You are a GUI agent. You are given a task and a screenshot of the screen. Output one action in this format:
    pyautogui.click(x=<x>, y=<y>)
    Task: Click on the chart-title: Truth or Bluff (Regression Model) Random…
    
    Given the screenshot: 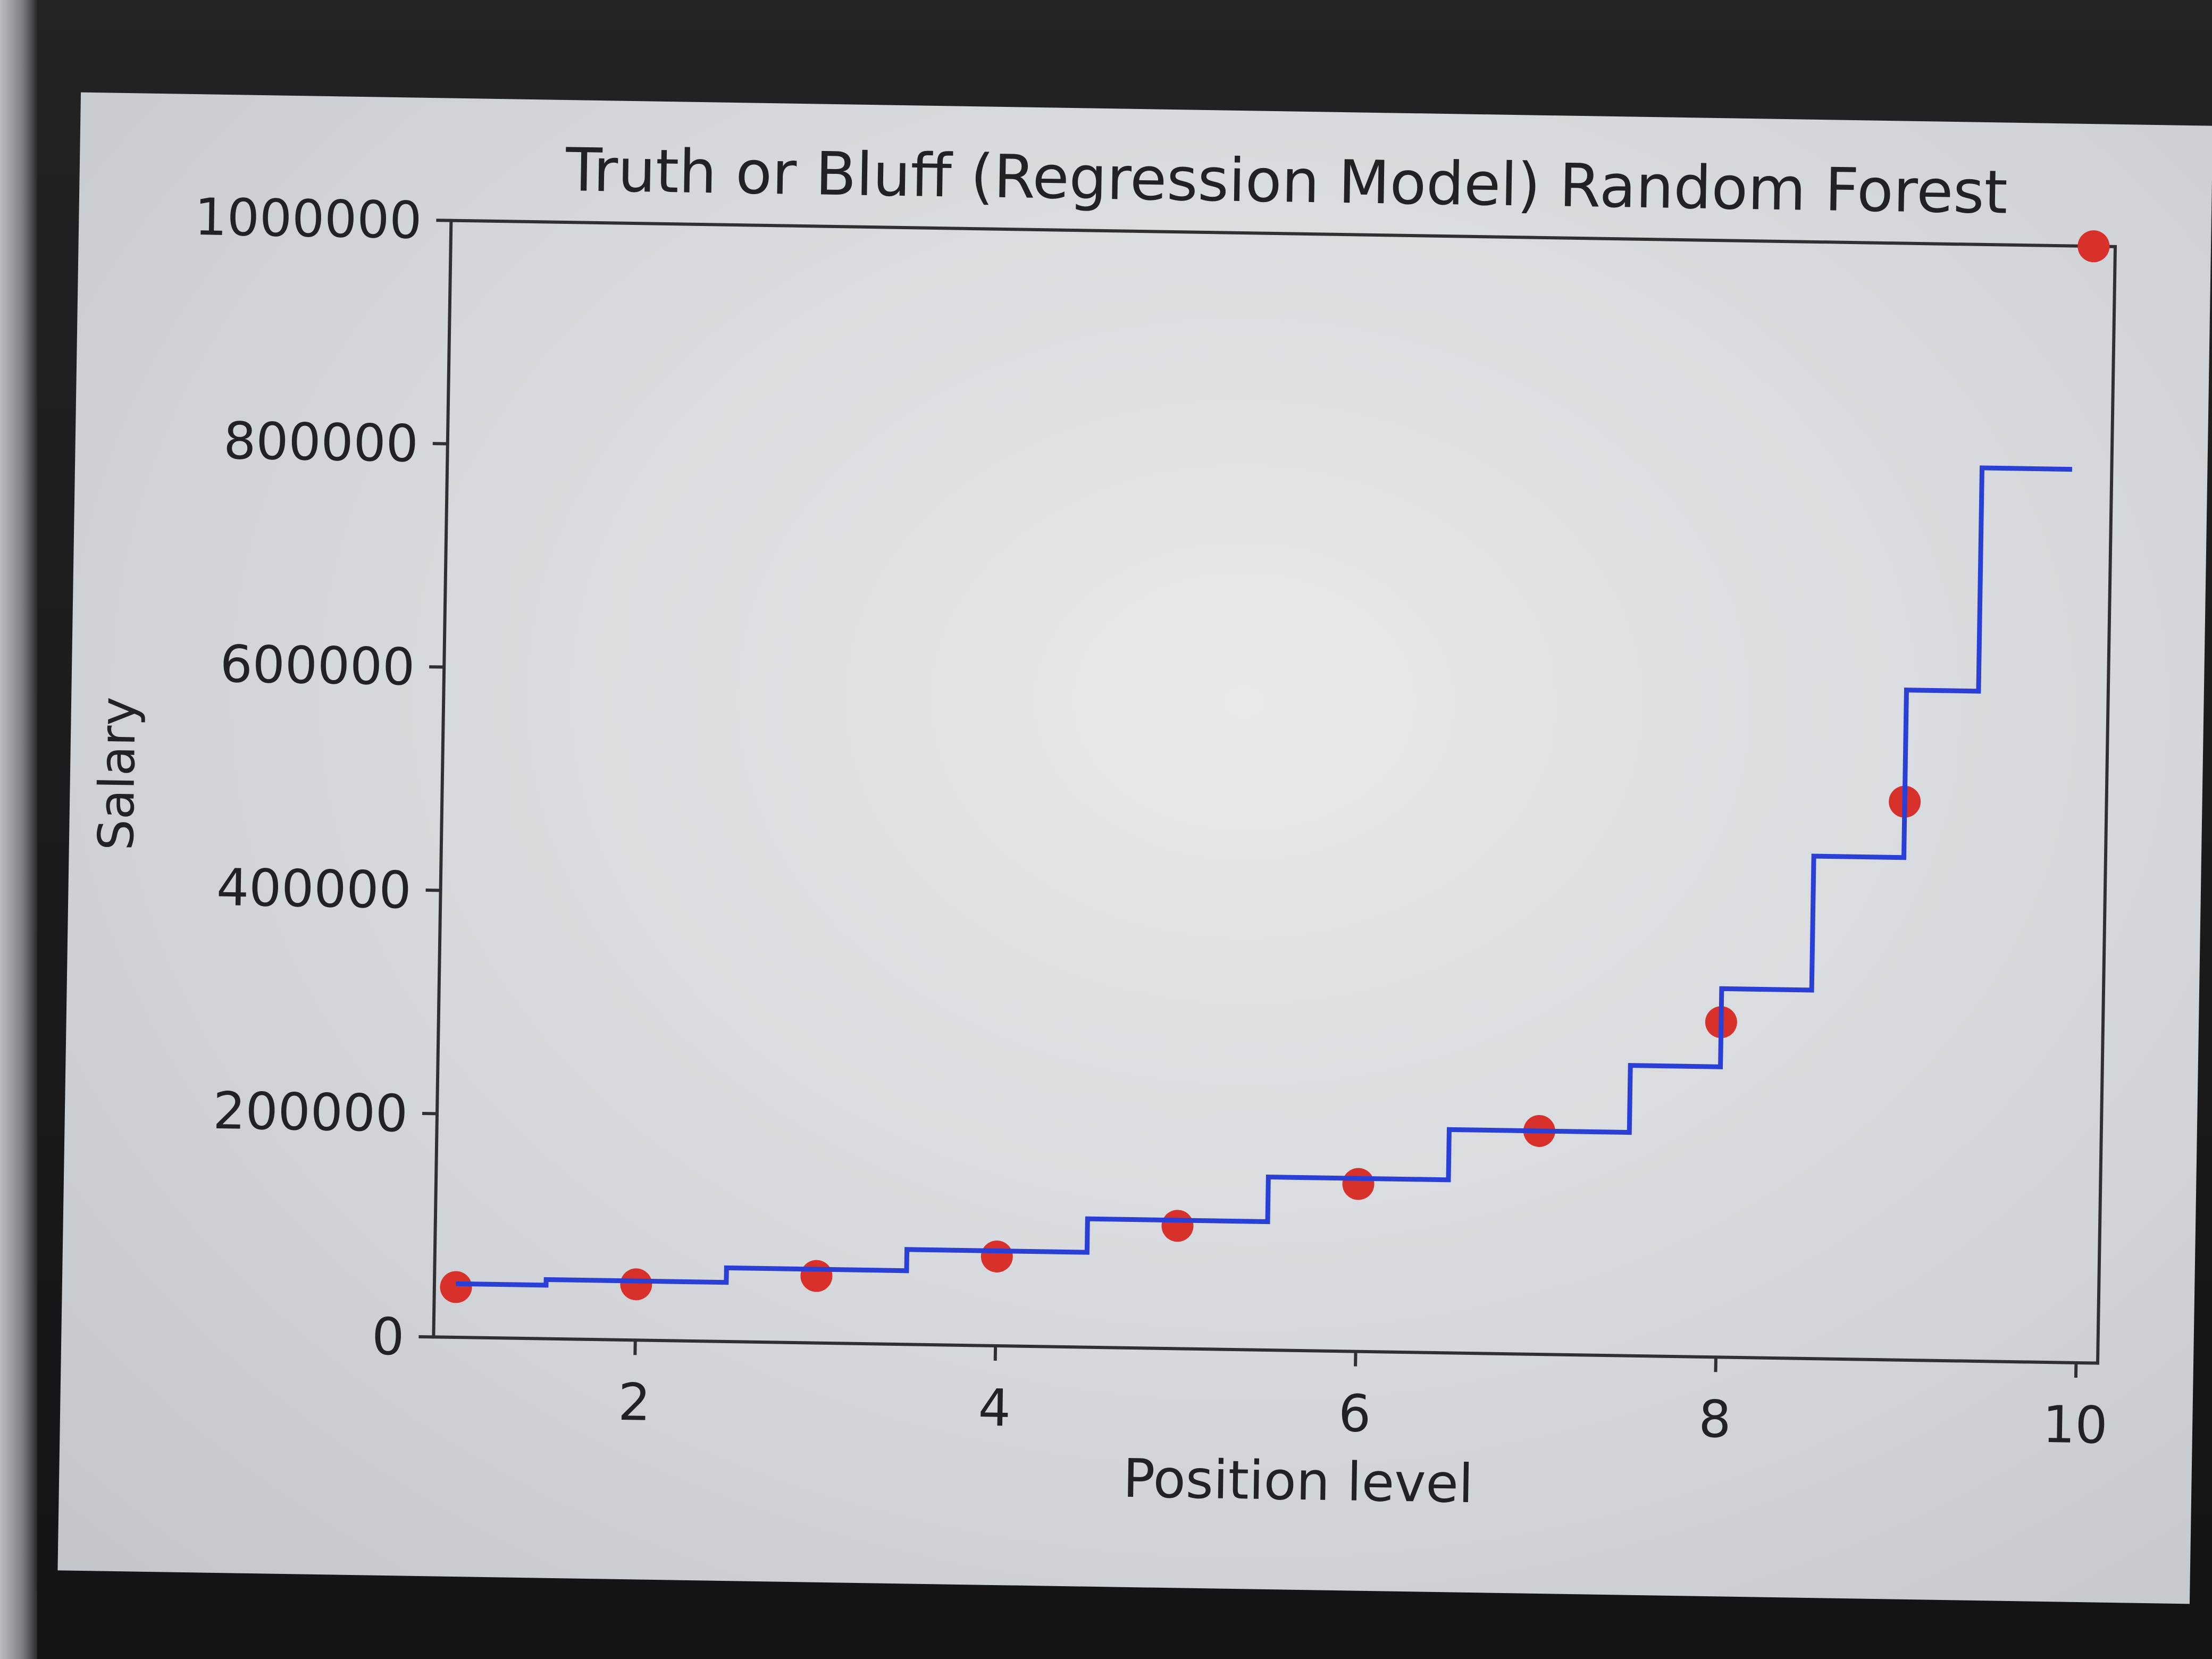 What is the action you would take?
    pyautogui.click(x=1286, y=182)
    